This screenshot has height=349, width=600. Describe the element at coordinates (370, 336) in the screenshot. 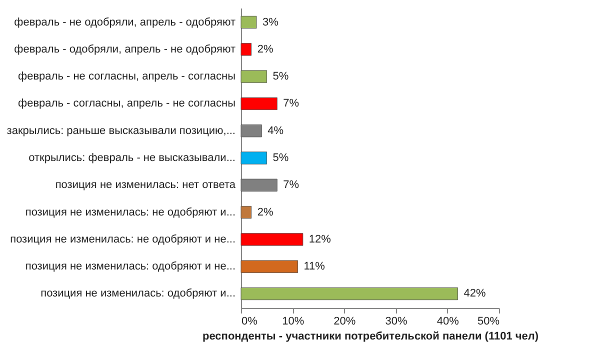

I see `x-axis-title: респонденты - участники потребительской панели (1101 чел)` at that location.